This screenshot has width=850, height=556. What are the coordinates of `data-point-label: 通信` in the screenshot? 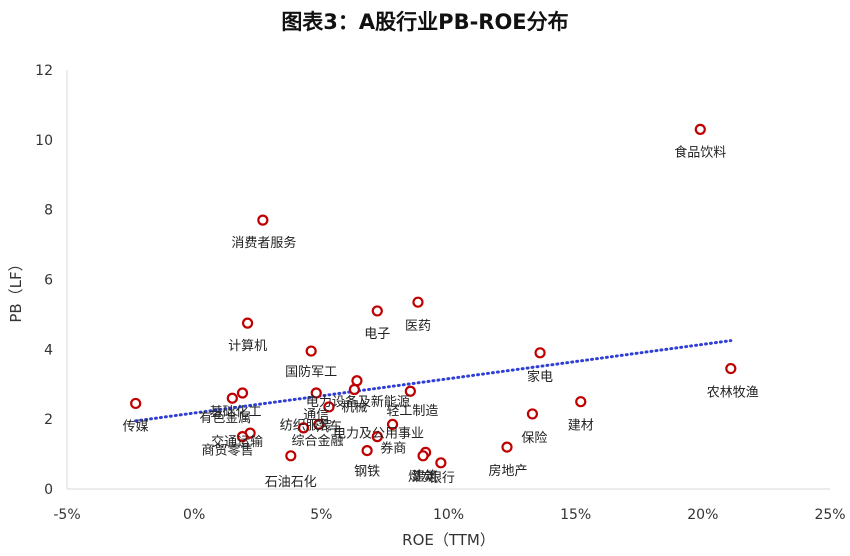 It's located at (316, 415).